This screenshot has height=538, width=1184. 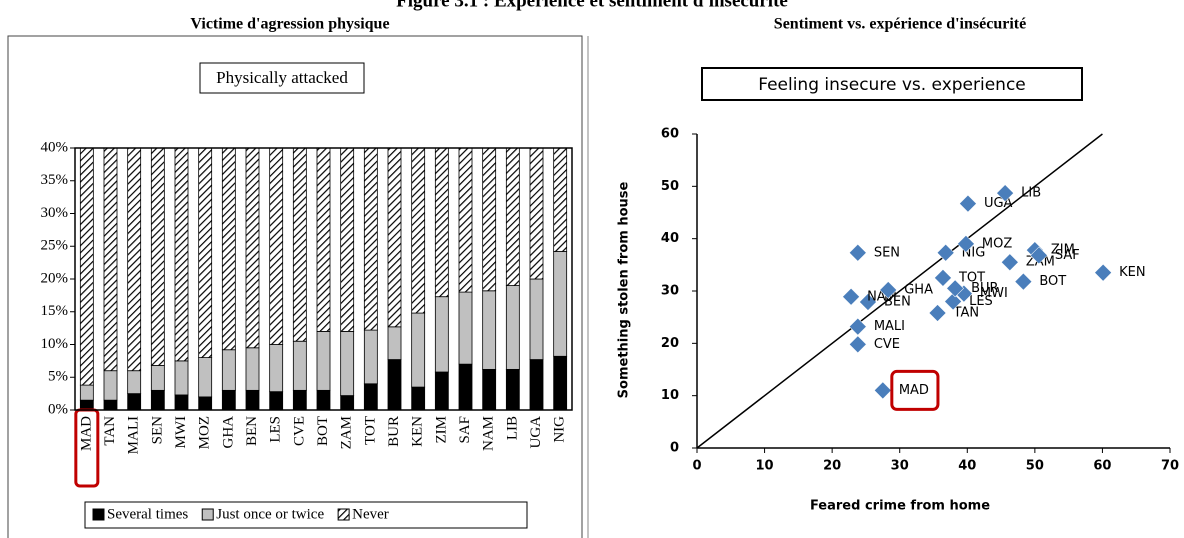 I want to click on y-tick-label: 40, so click(x=670, y=238).